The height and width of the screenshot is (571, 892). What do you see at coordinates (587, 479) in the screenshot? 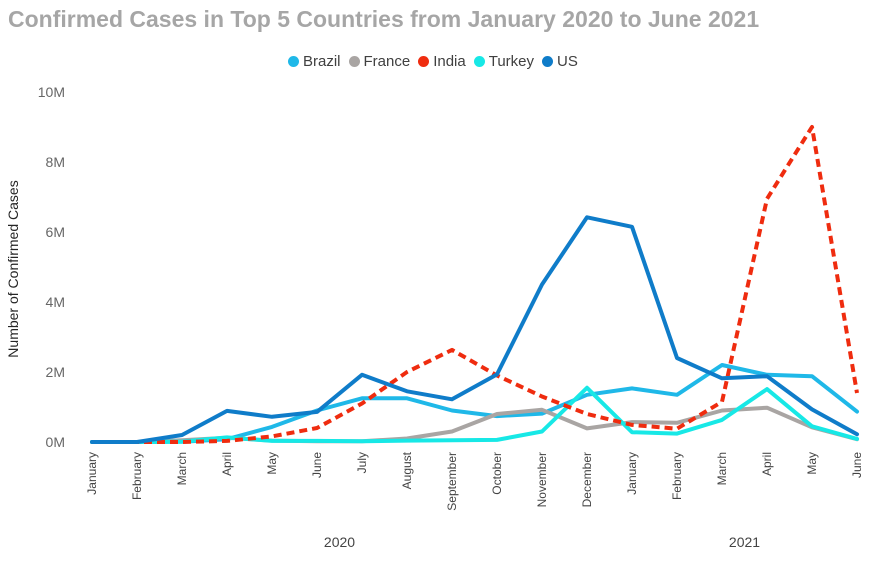
I see `x-tick-label: December` at bounding box center [587, 479].